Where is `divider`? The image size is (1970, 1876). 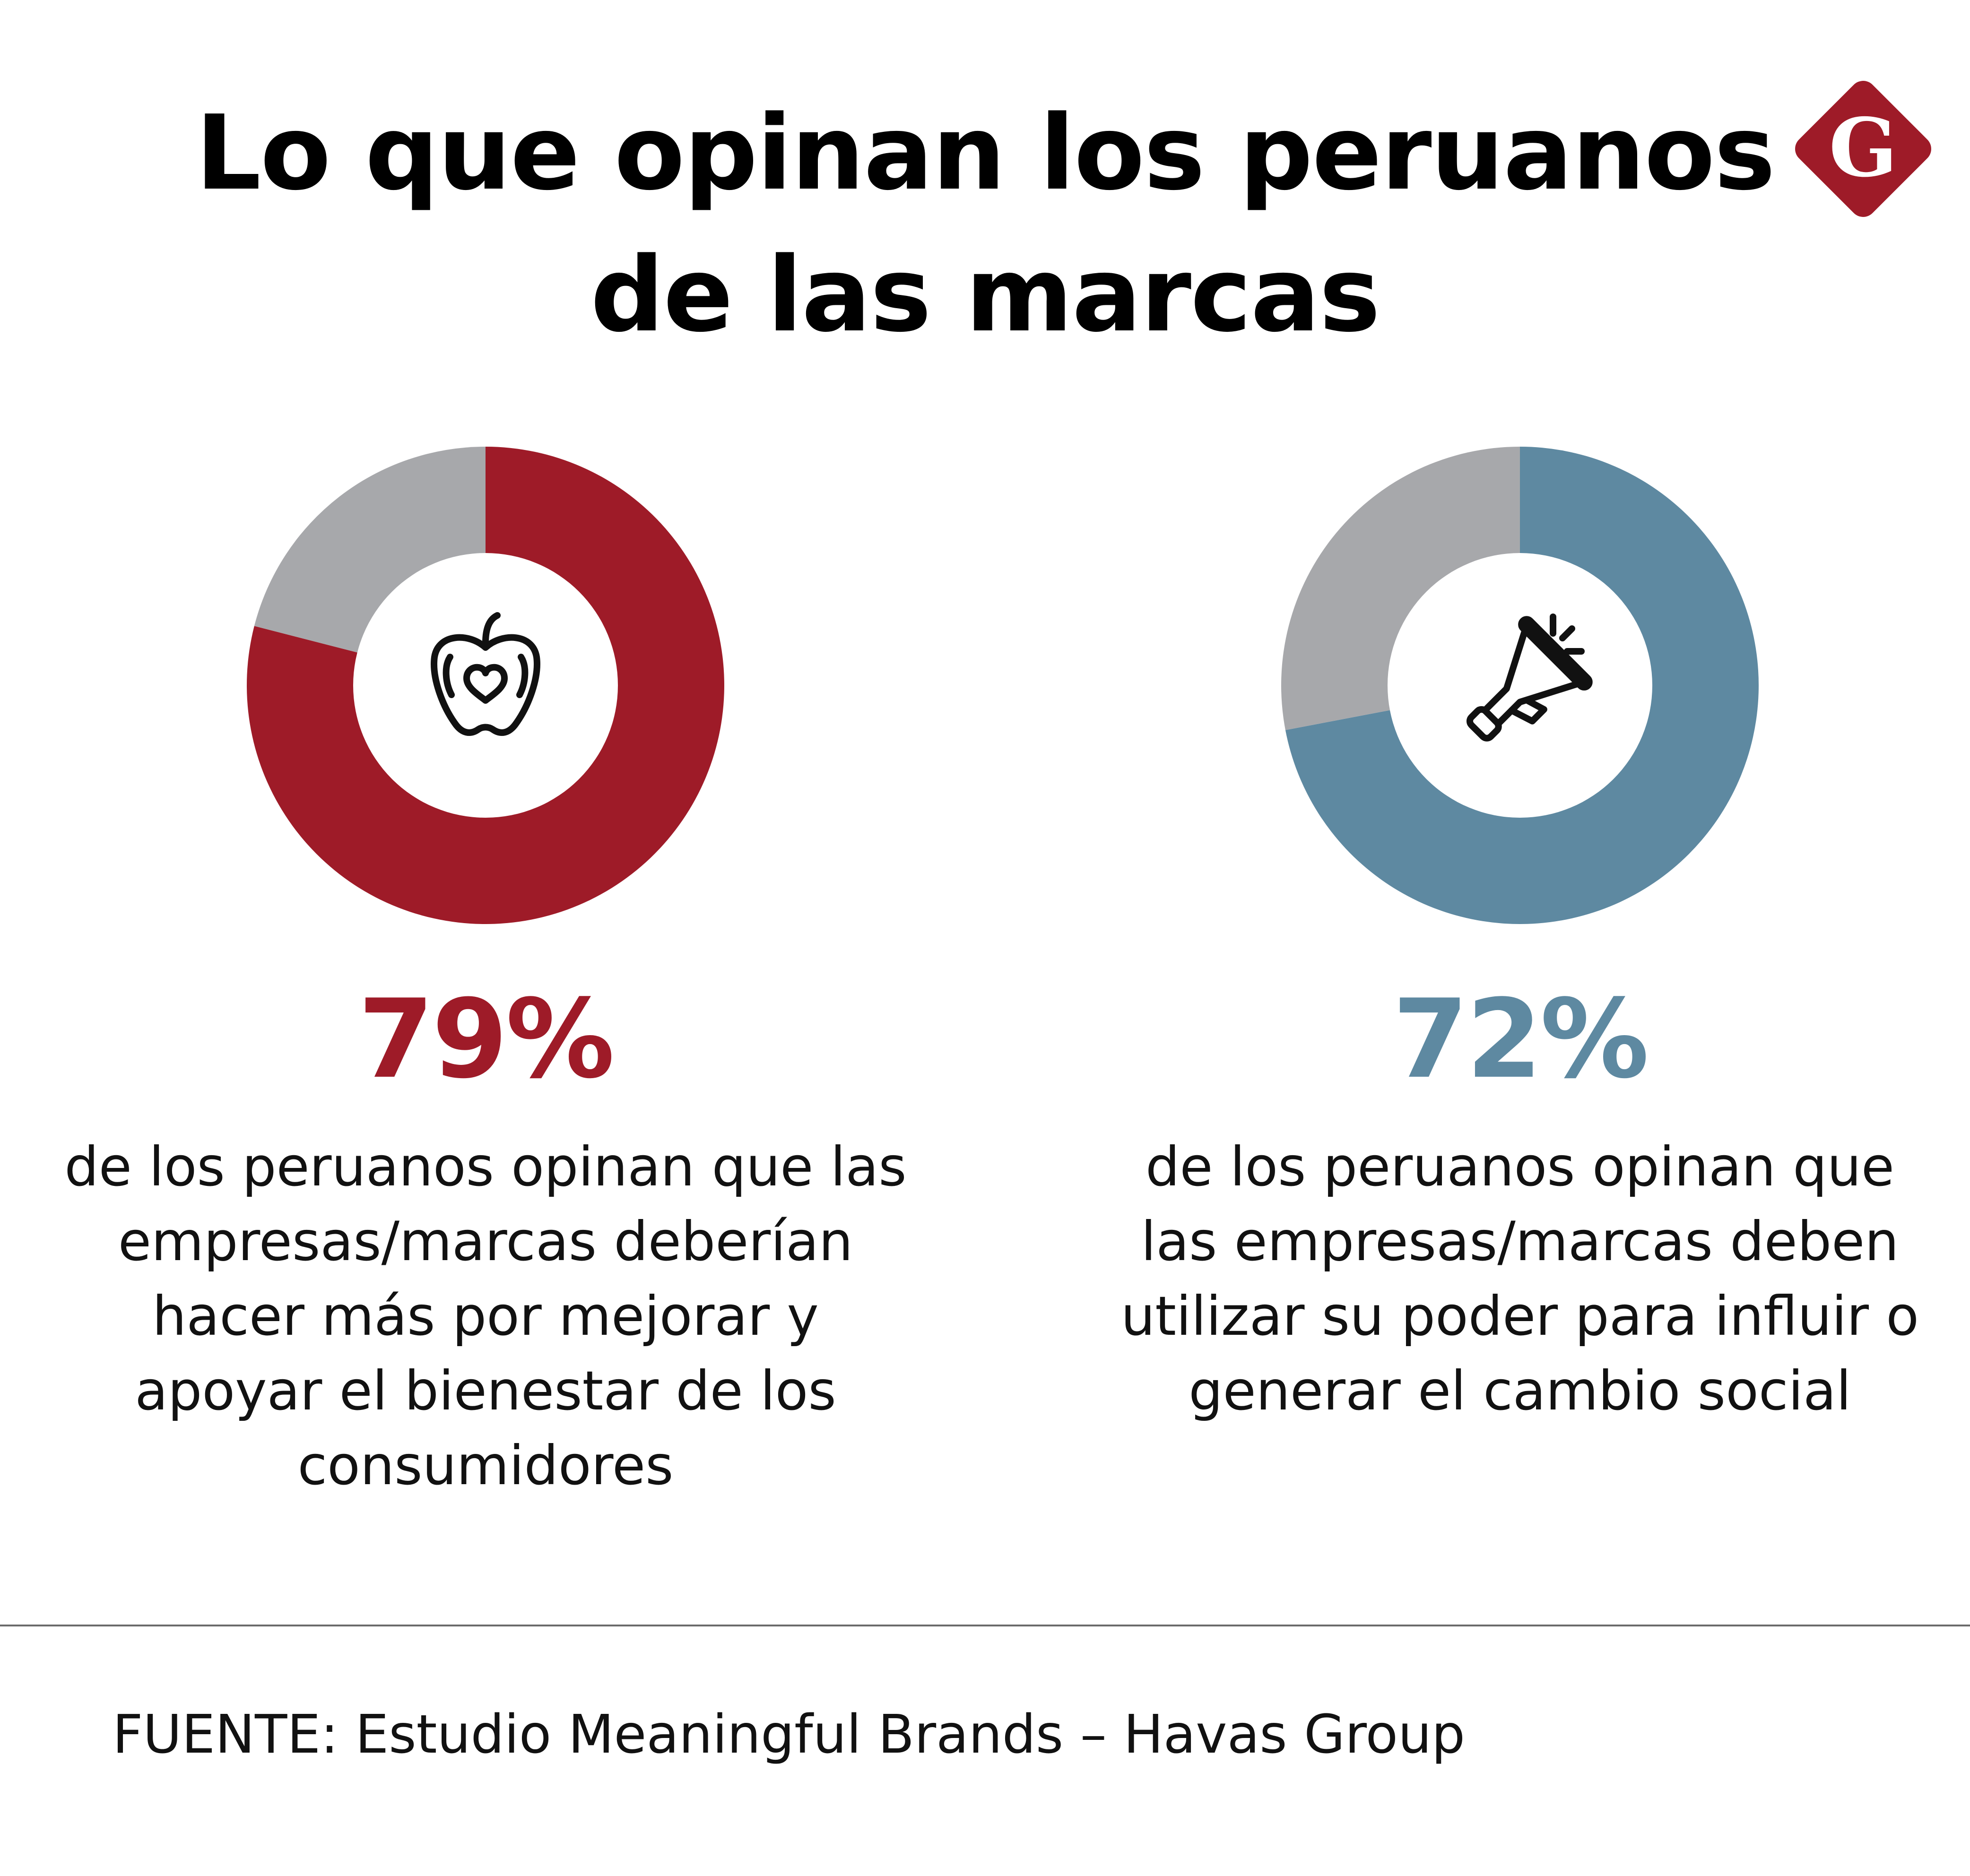 divider is located at coordinates (985, 1625).